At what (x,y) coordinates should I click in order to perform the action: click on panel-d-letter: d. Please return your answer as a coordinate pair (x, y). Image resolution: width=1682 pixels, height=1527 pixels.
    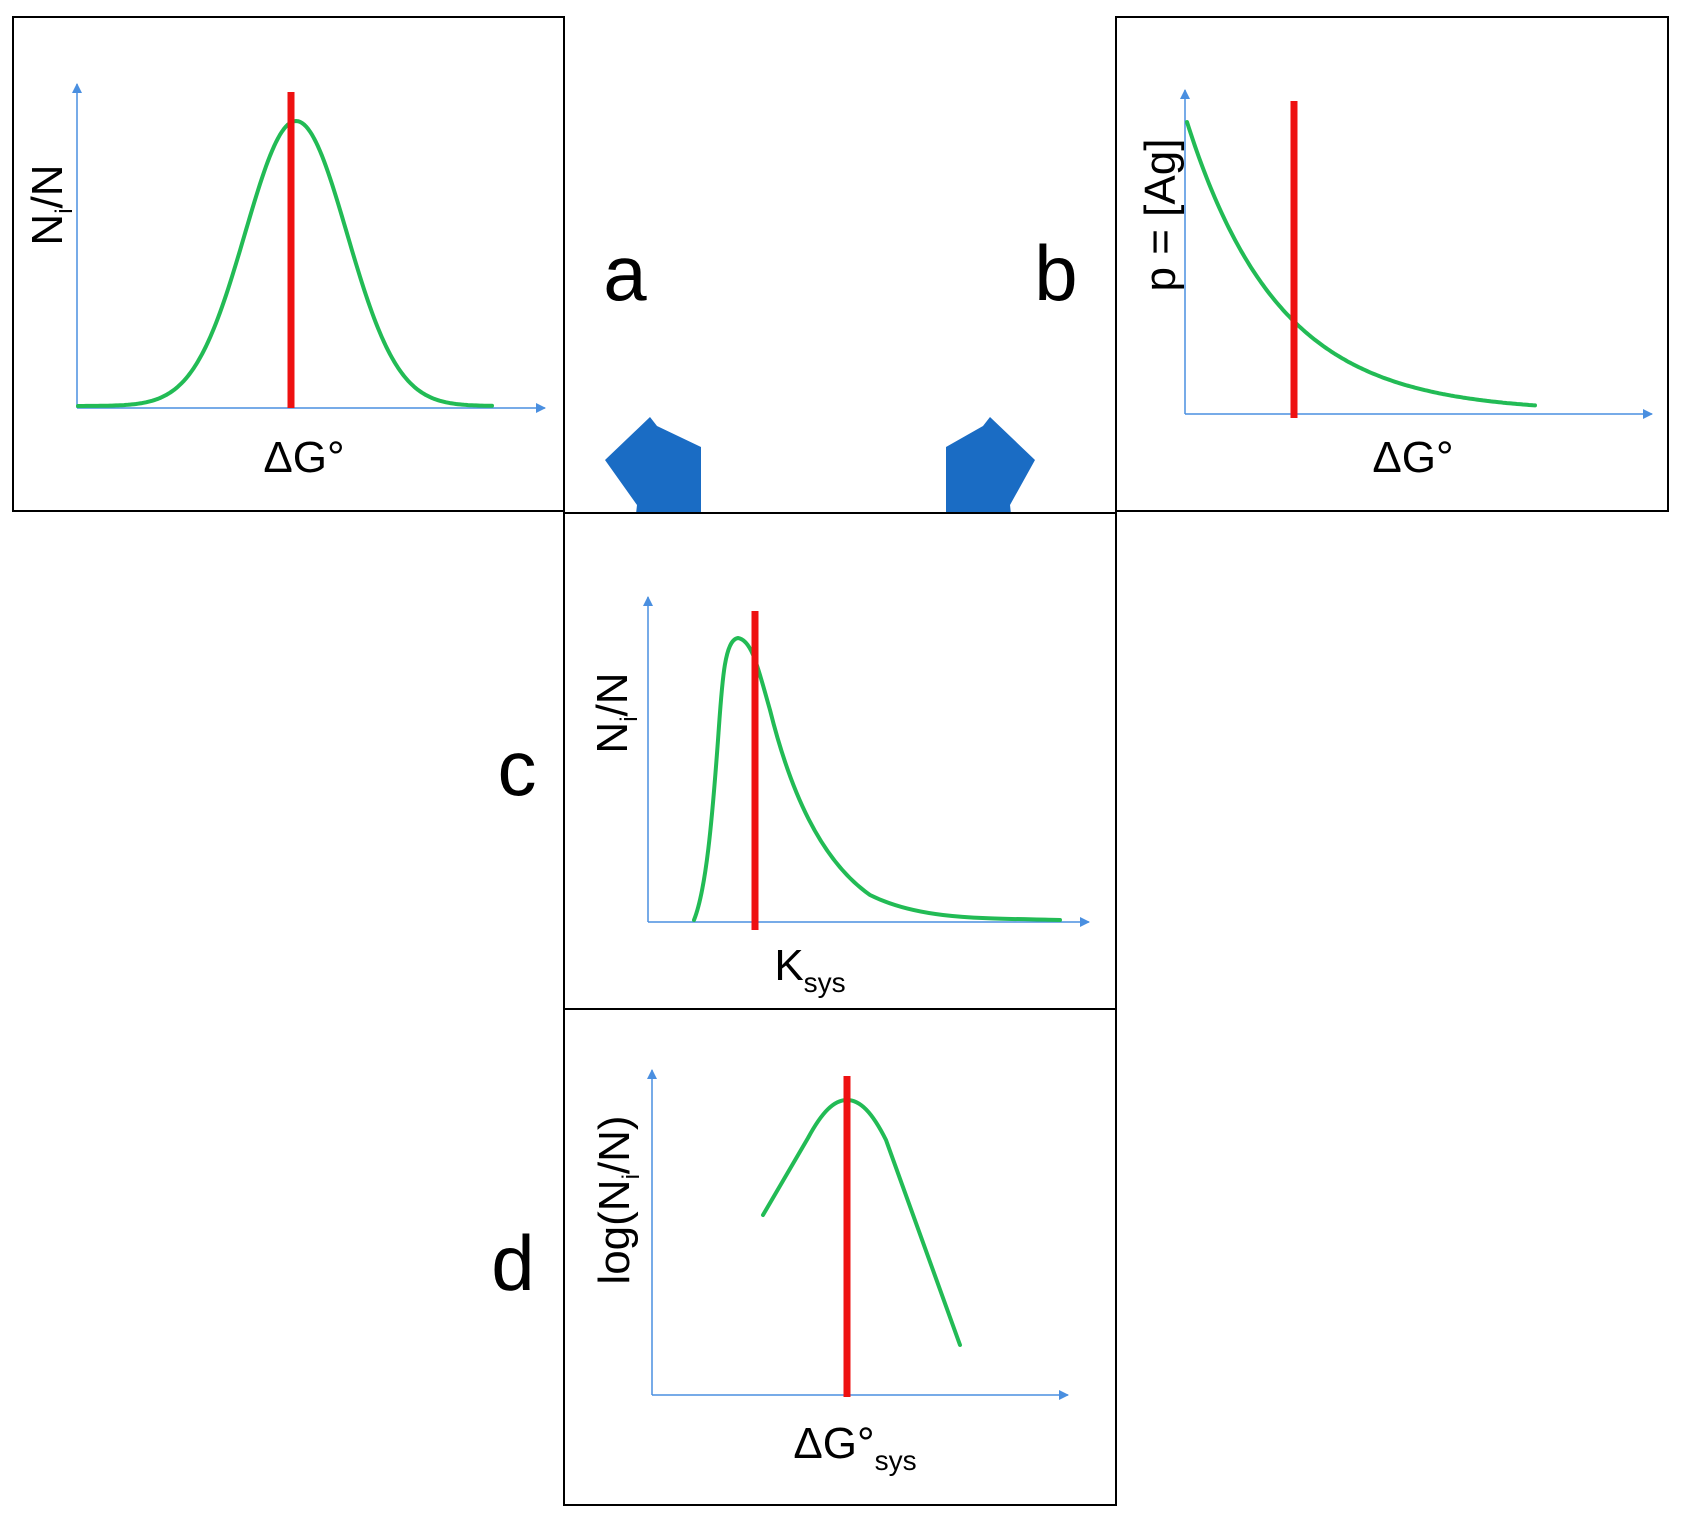
    Looking at the image, I should click on (512, 1263).